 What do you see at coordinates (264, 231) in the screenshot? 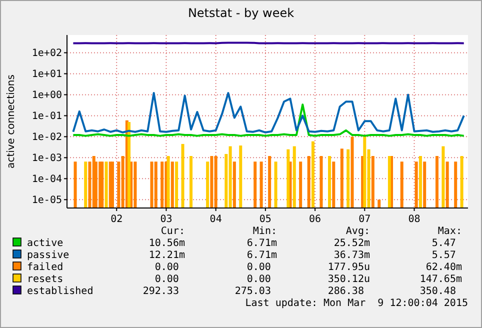
I see `text: Min:` at bounding box center [264, 231].